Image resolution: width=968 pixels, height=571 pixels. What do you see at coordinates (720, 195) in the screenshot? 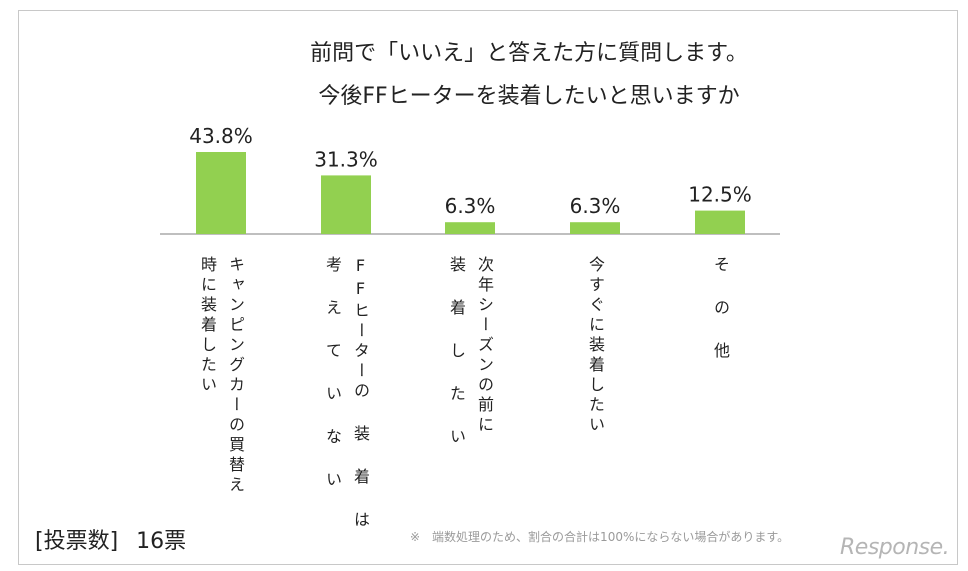
I see `data-label-5: 12.5%` at bounding box center [720, 195].